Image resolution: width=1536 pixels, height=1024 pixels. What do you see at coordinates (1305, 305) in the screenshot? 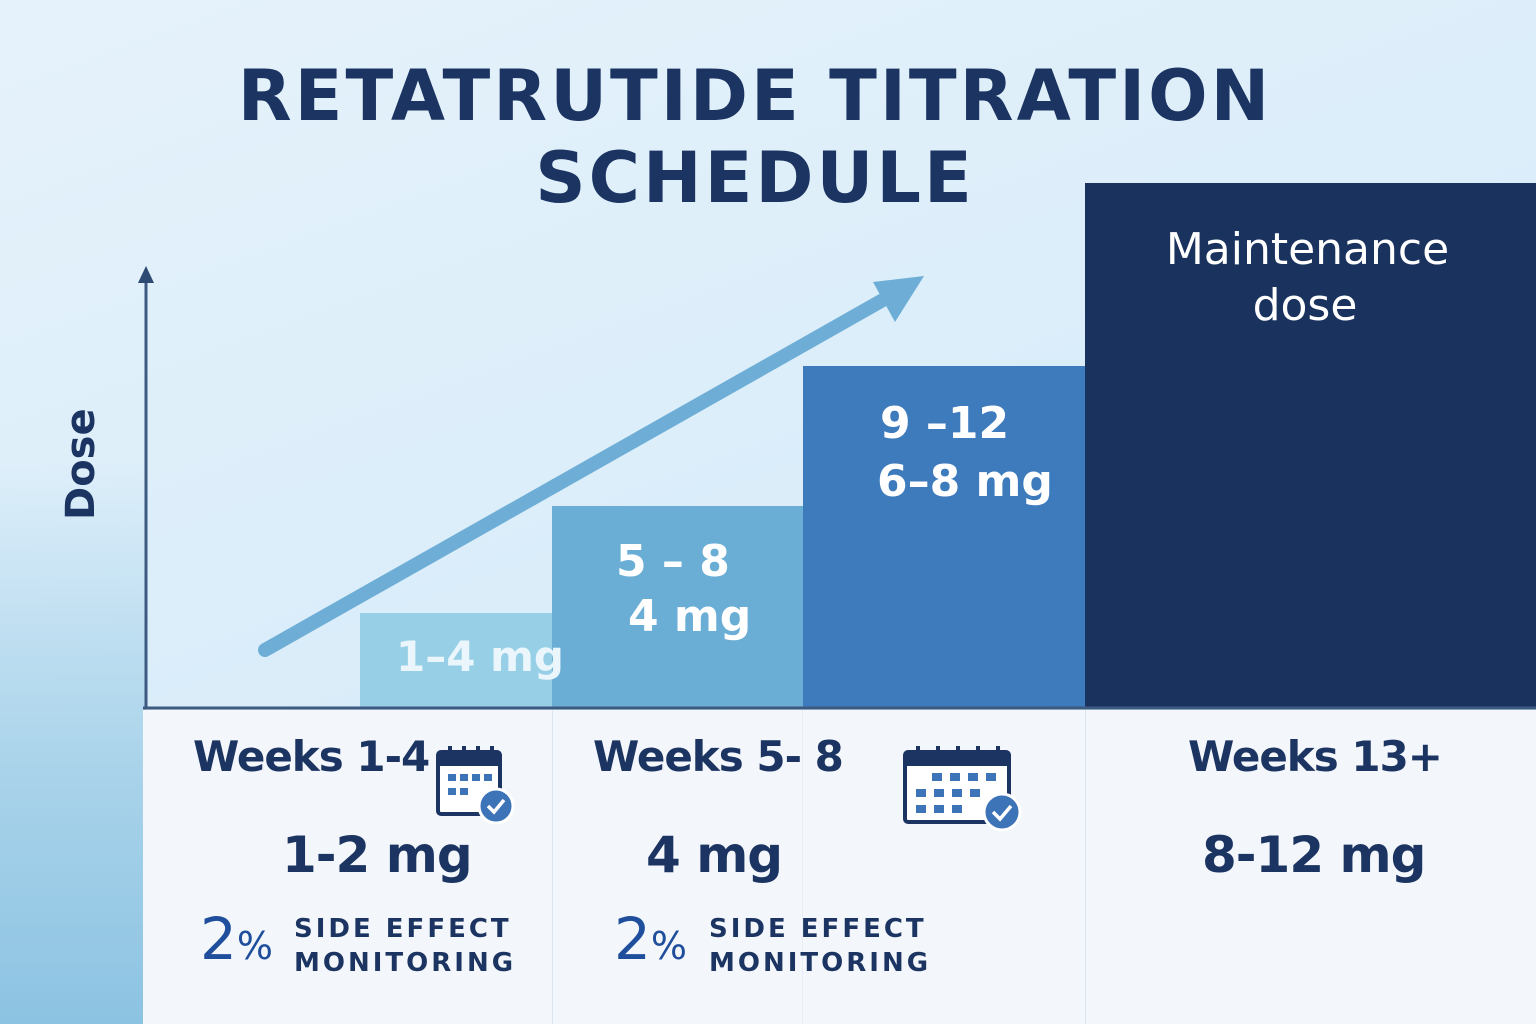
I see `bar-label: dose` at bounding box center [1305, 305].